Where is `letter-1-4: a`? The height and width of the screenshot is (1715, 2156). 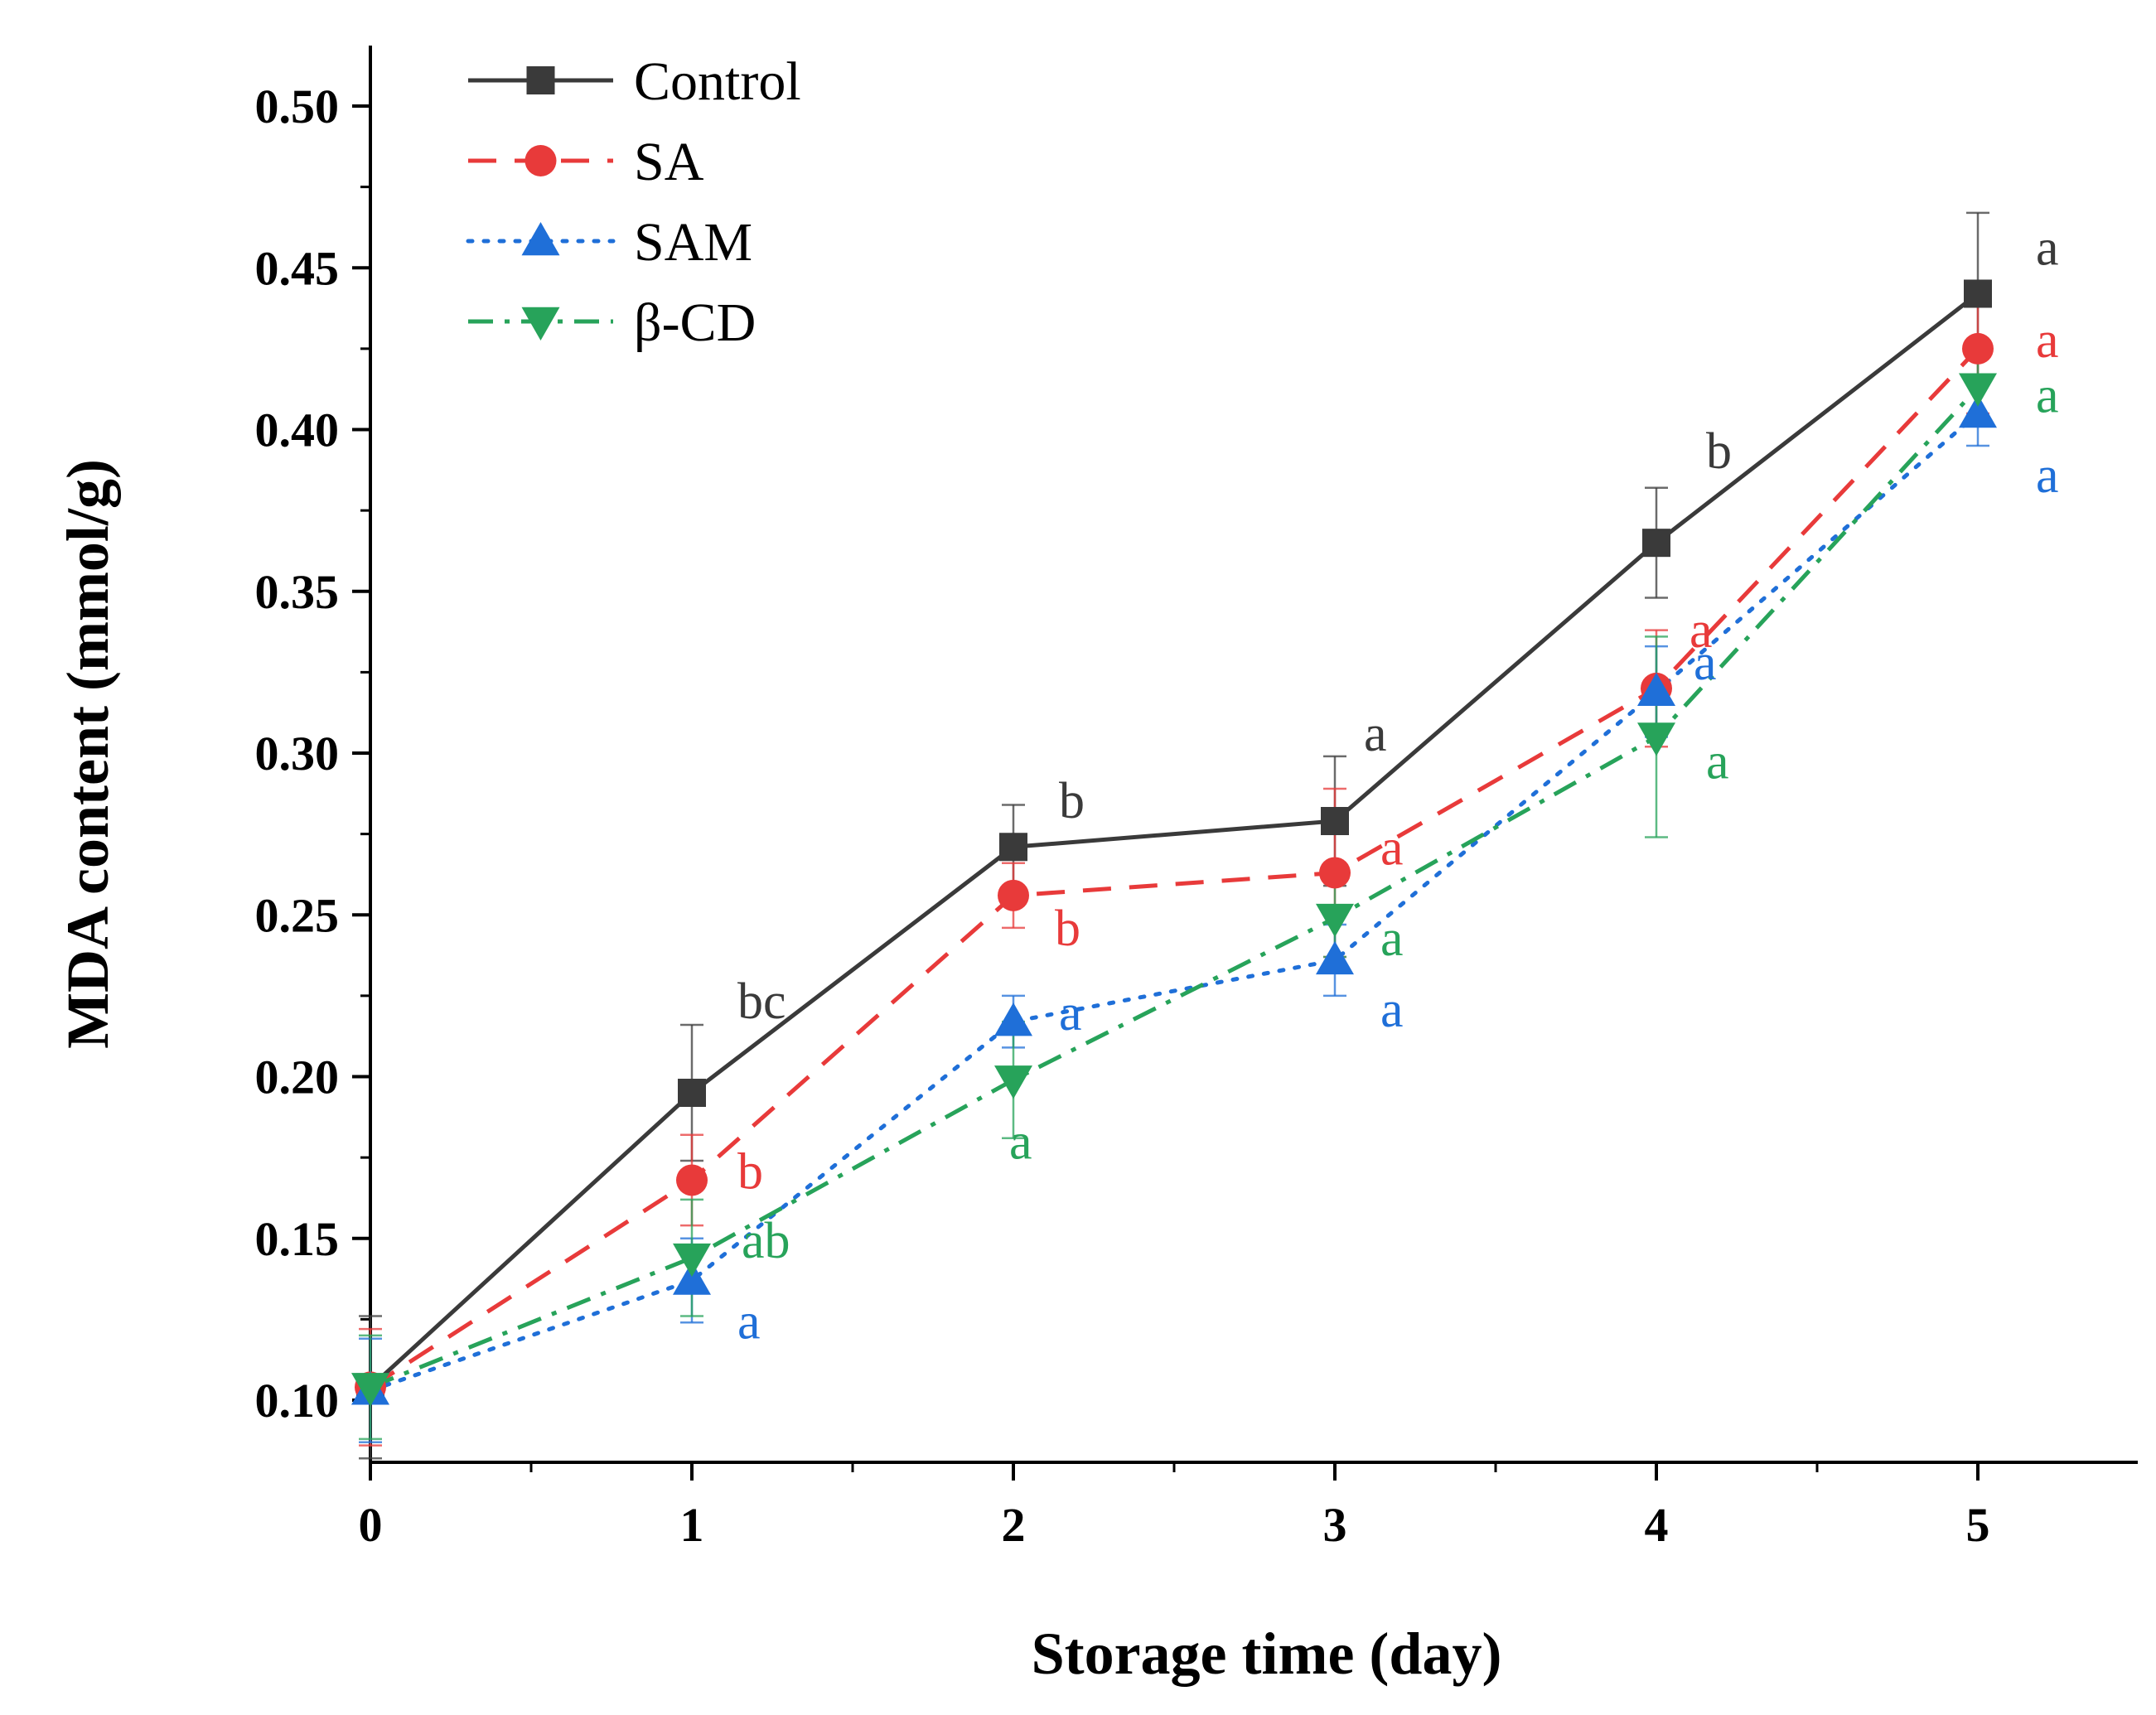
letter-1-4: a is located at coordinates (1701, 631).